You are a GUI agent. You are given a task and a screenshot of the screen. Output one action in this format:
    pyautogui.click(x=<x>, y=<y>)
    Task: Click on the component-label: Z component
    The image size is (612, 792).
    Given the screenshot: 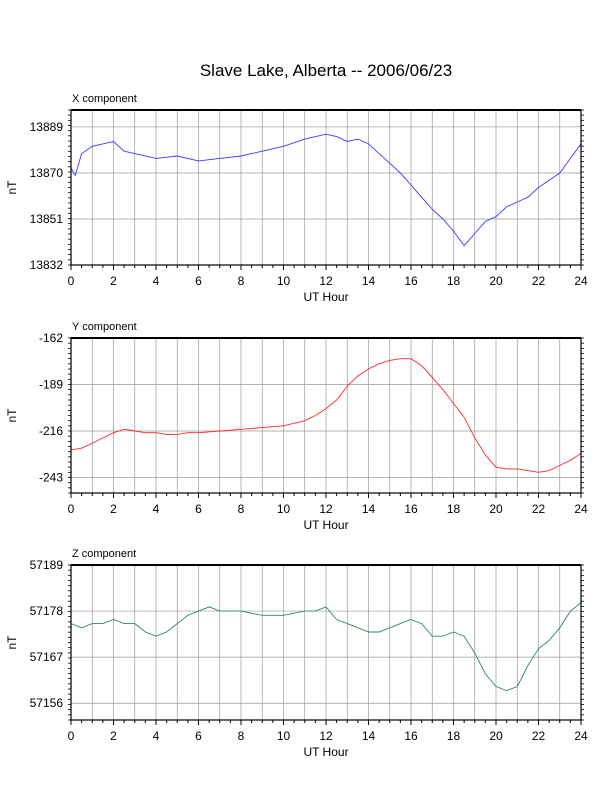 What is the action you would take?
    pyautogui.click(x=104, y=554)
    